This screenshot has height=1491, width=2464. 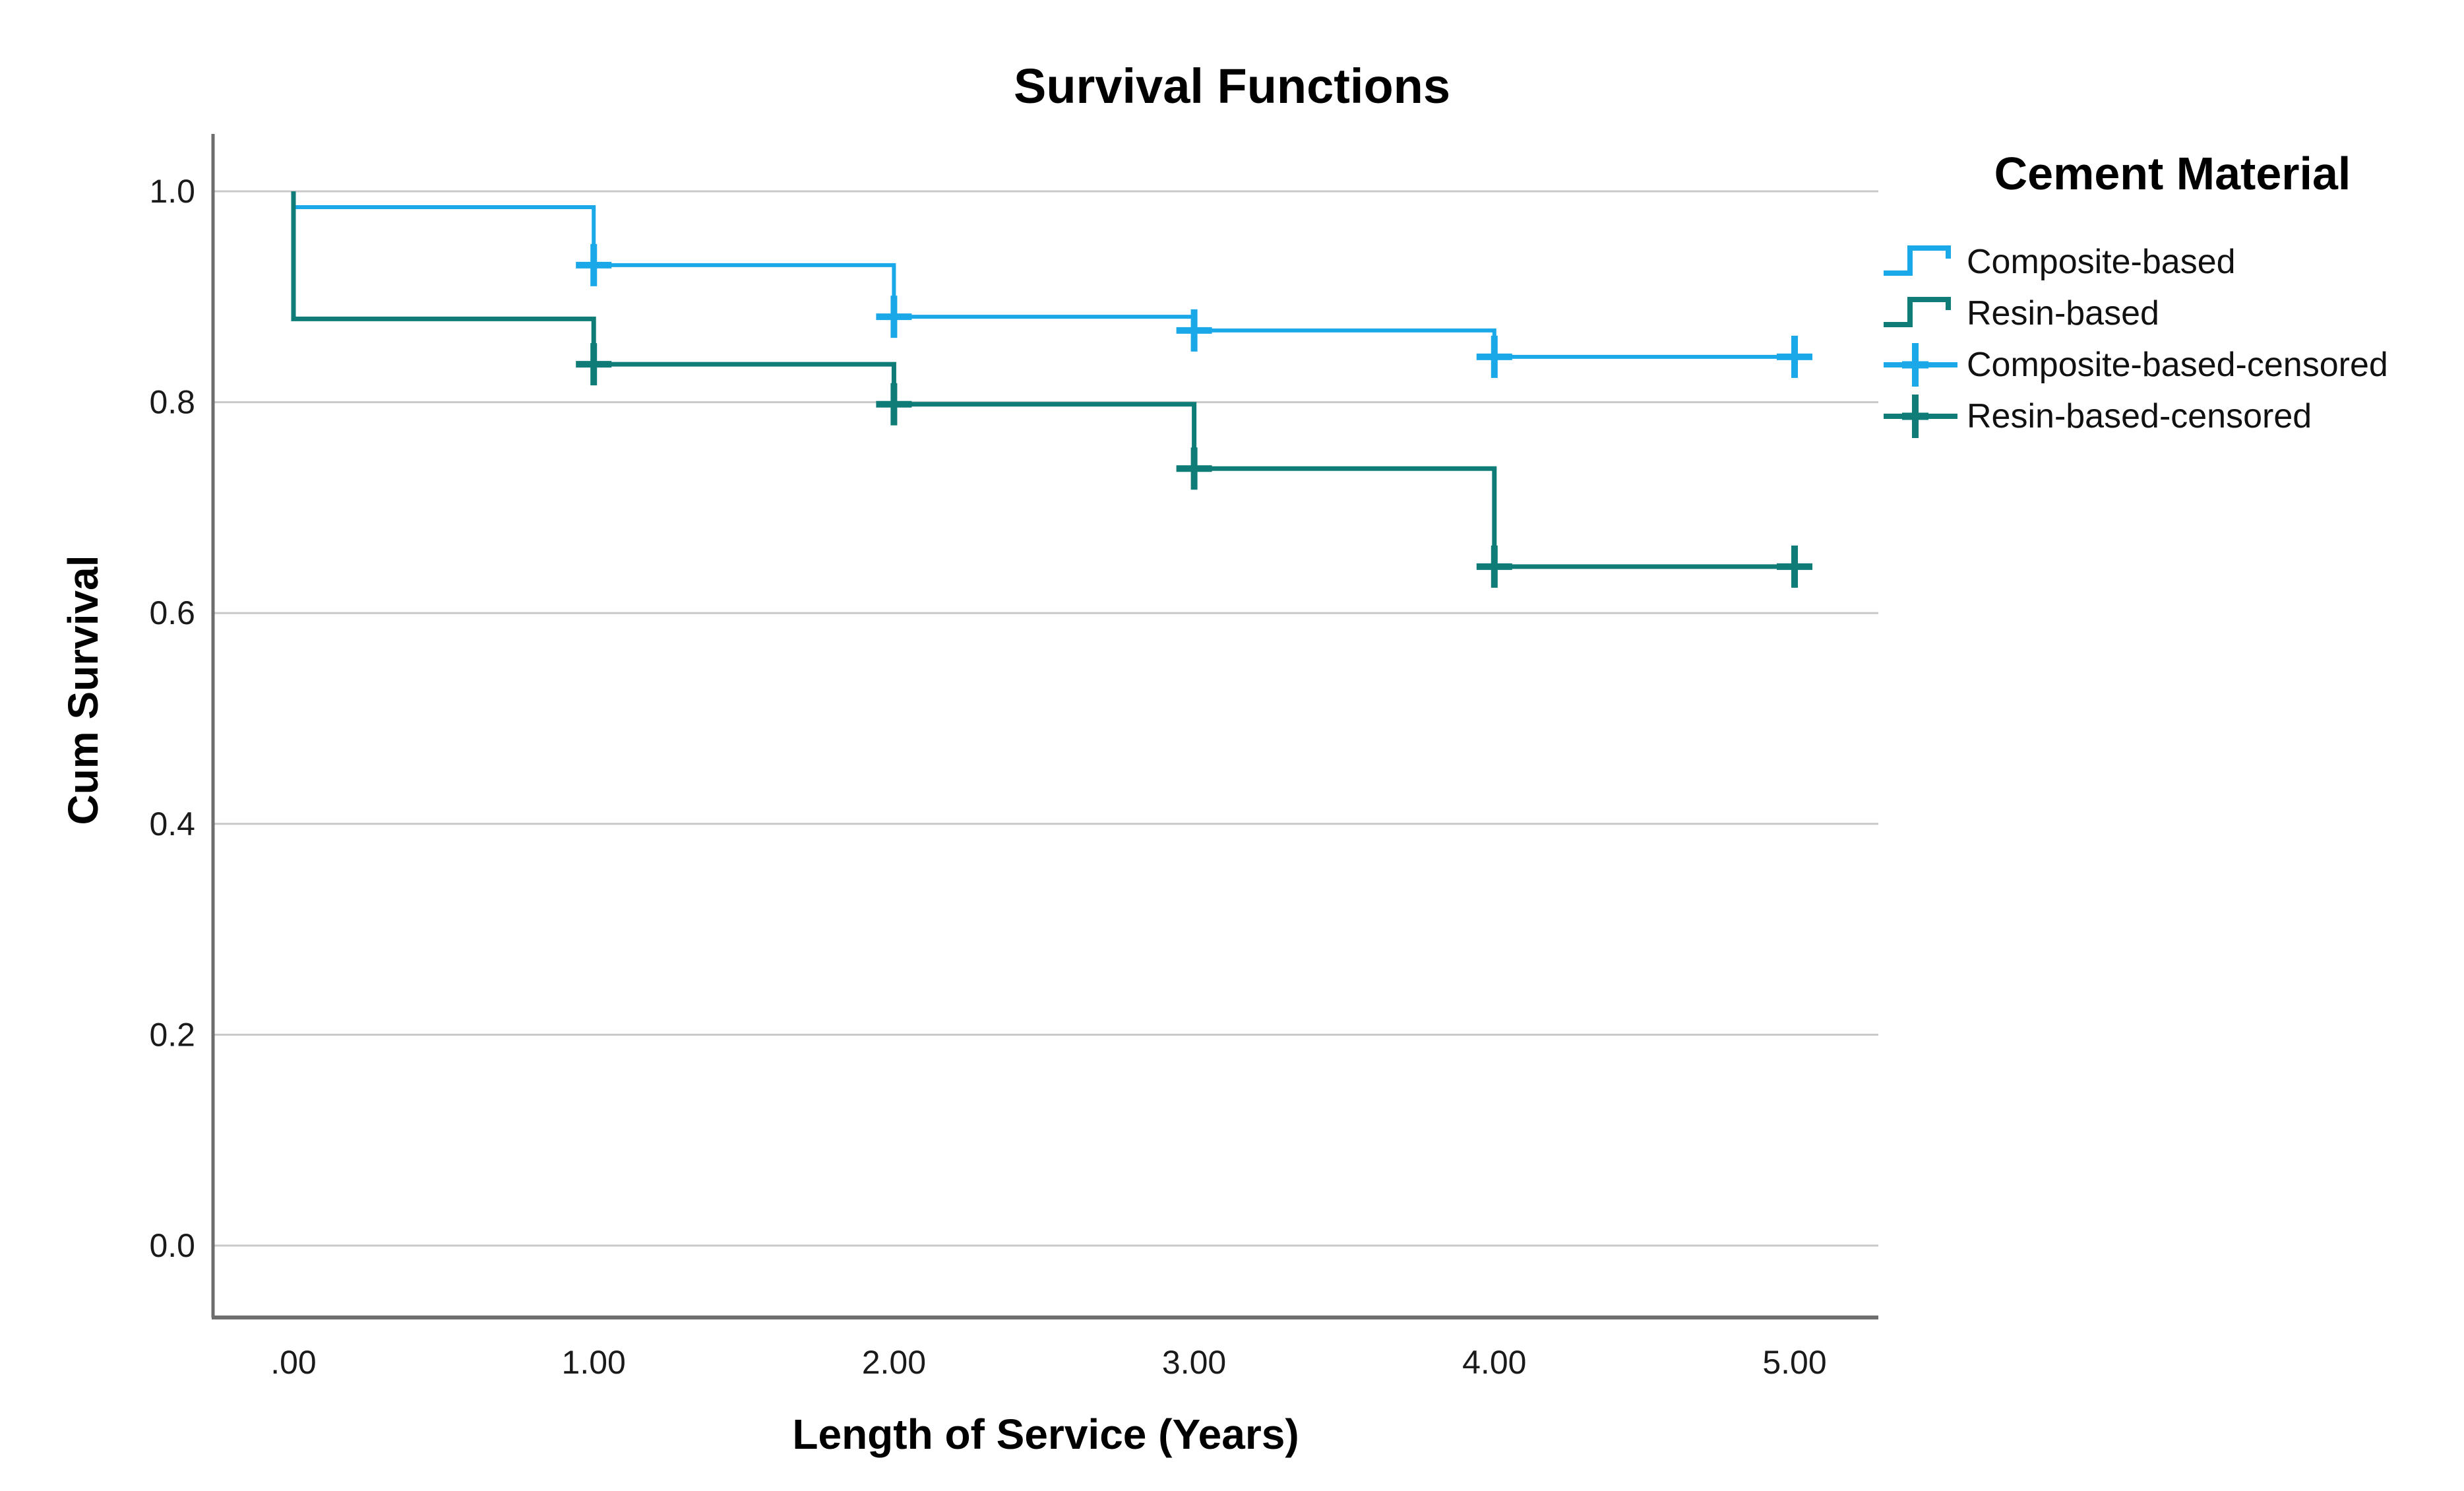 I want to click on y-tick-label: 0.2, so click(x=172, y=1034).